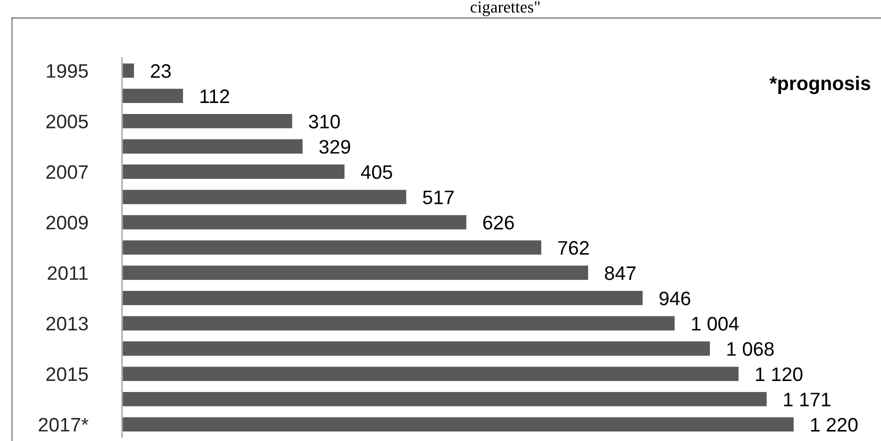 The height and width of the screenshot is (441, 881). I want to click on y-tick-label: 2009, so click(67, 223).